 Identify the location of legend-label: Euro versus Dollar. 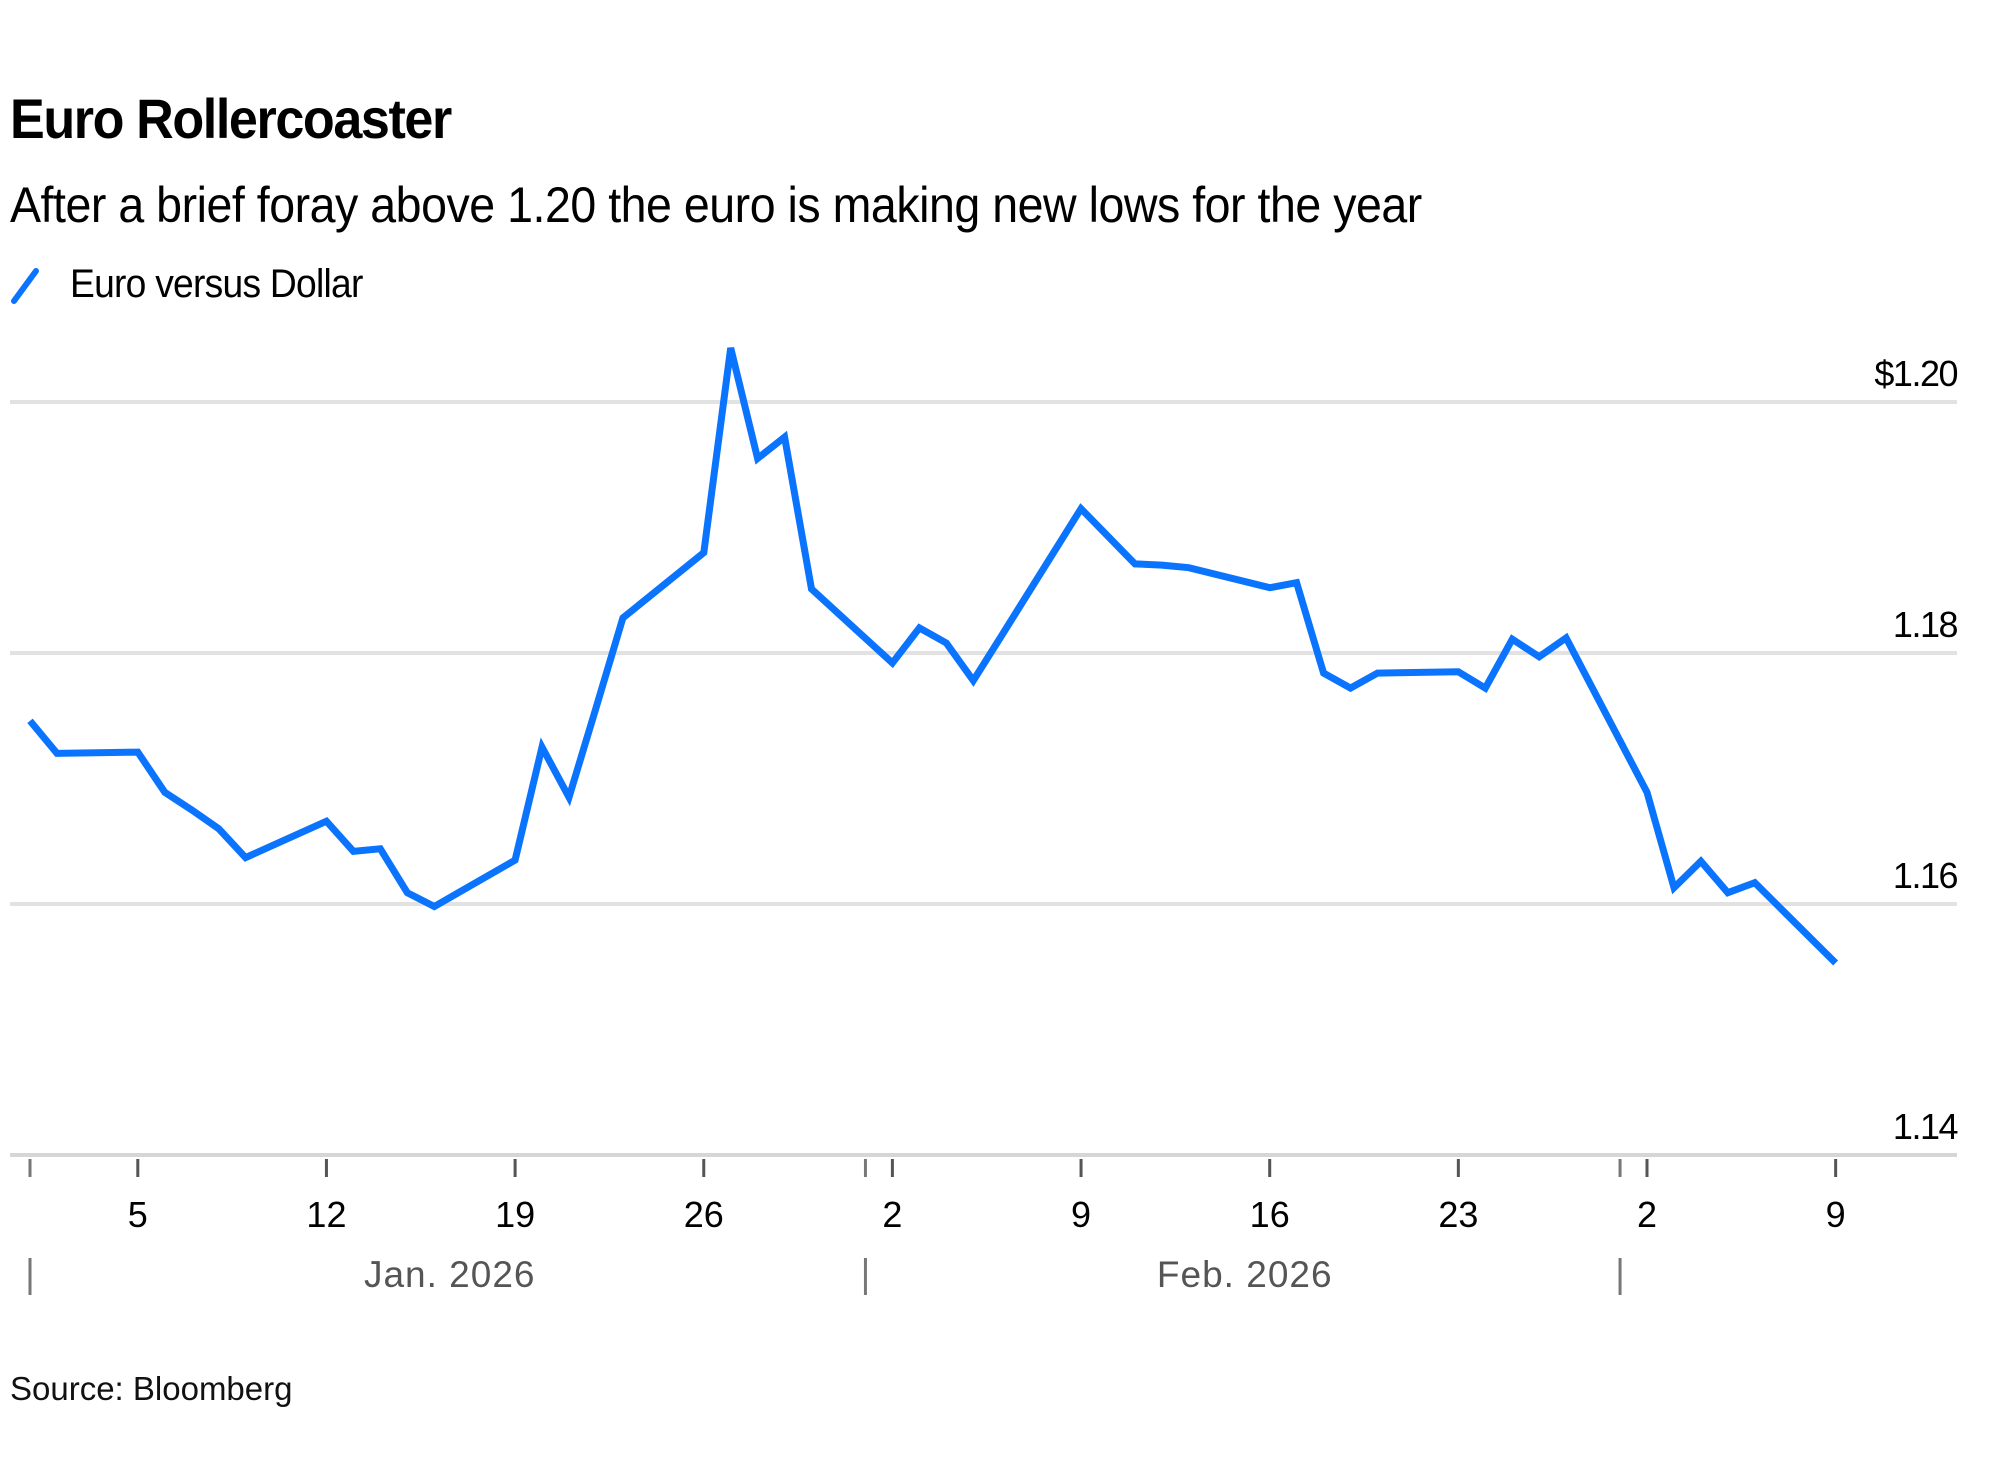
(216, 284).